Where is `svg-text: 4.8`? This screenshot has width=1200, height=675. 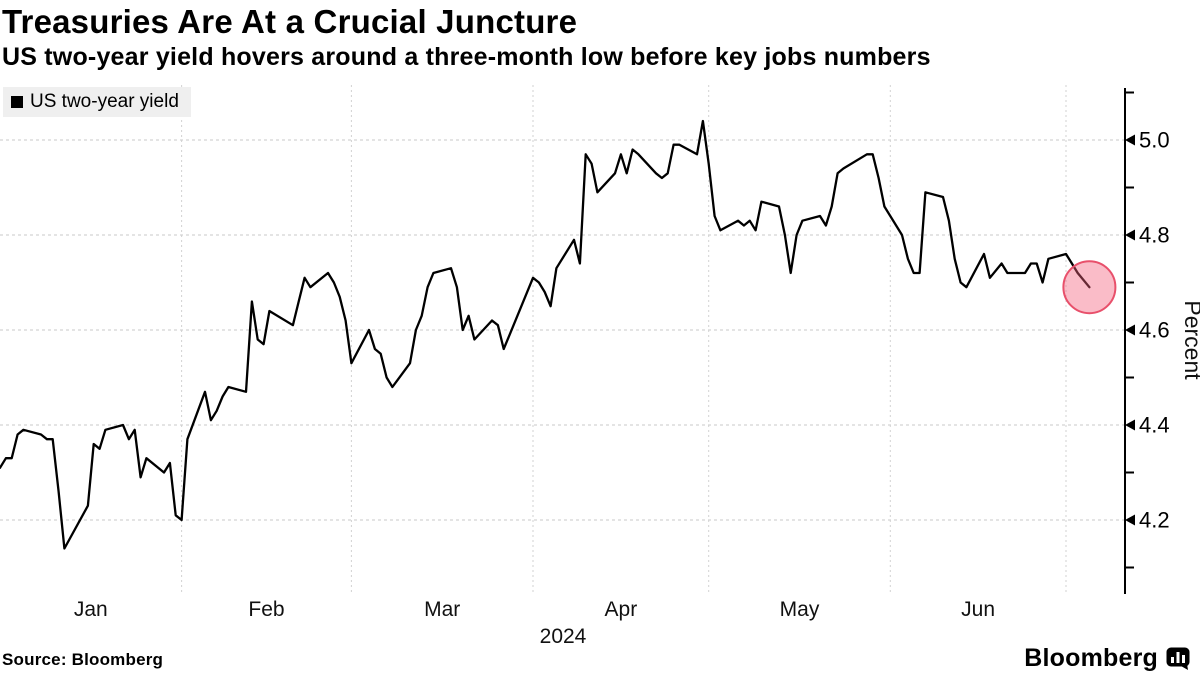
svg-text: 4.8 is located at coordinates (1154, 235).